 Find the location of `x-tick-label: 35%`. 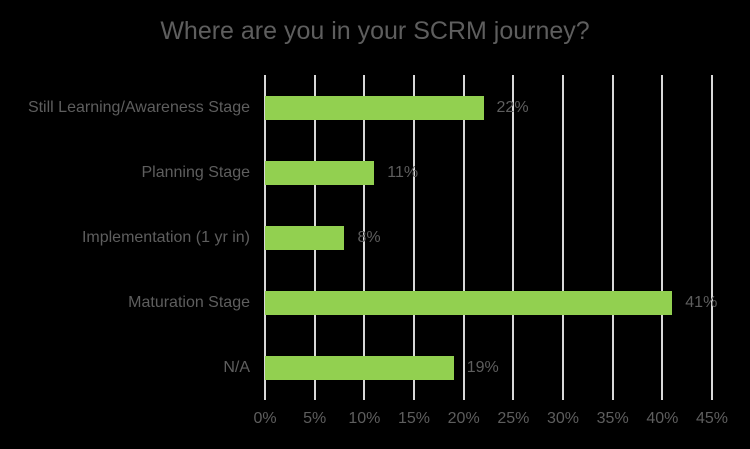

x-tick-label: 35% is located at coordinates (612, 418).